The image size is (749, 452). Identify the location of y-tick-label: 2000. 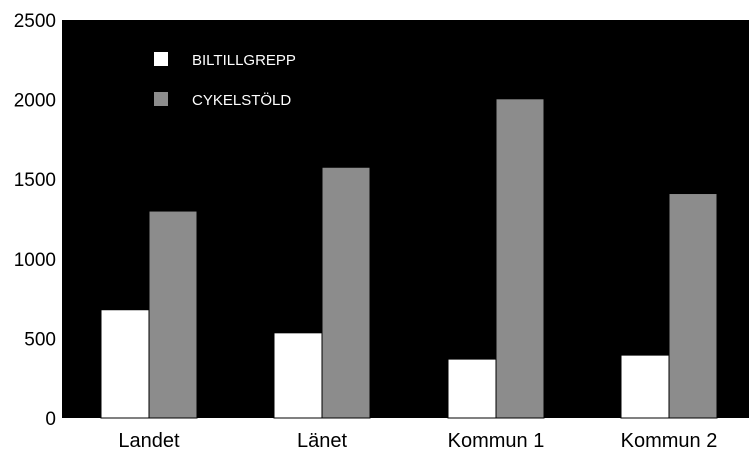
(35, 101).